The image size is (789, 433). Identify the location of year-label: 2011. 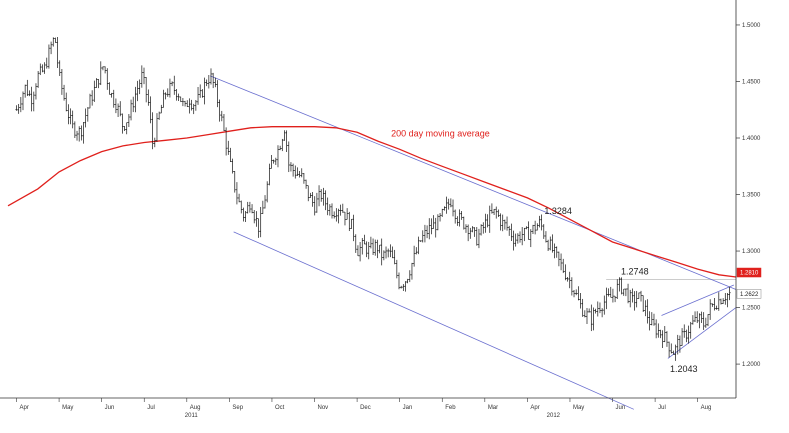
(192, 416).